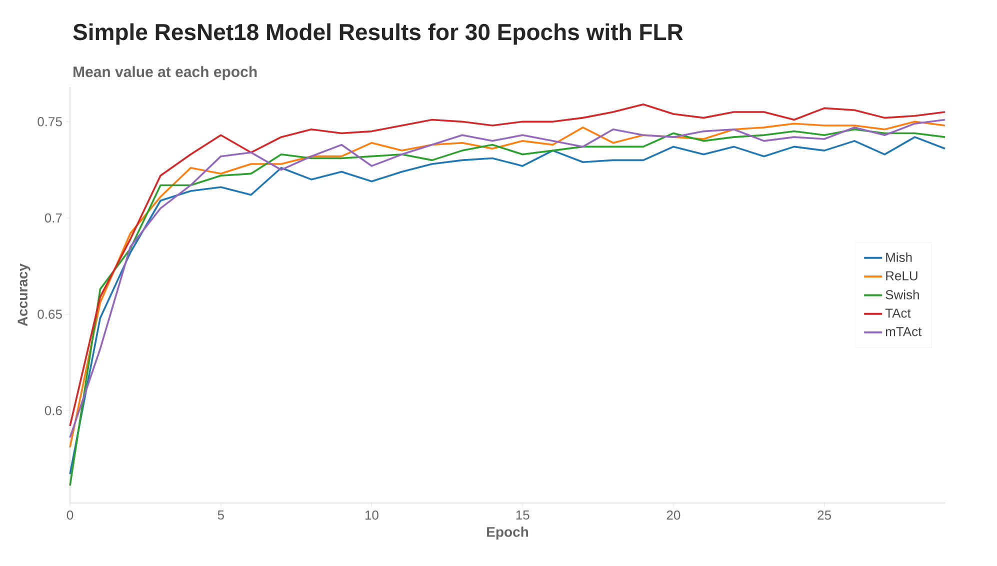 The image size is (997, 566). What do you see at coordinates (902, 295) in the screenshot?
I see `legend-label: Swish` at bounding box center [902, 295].